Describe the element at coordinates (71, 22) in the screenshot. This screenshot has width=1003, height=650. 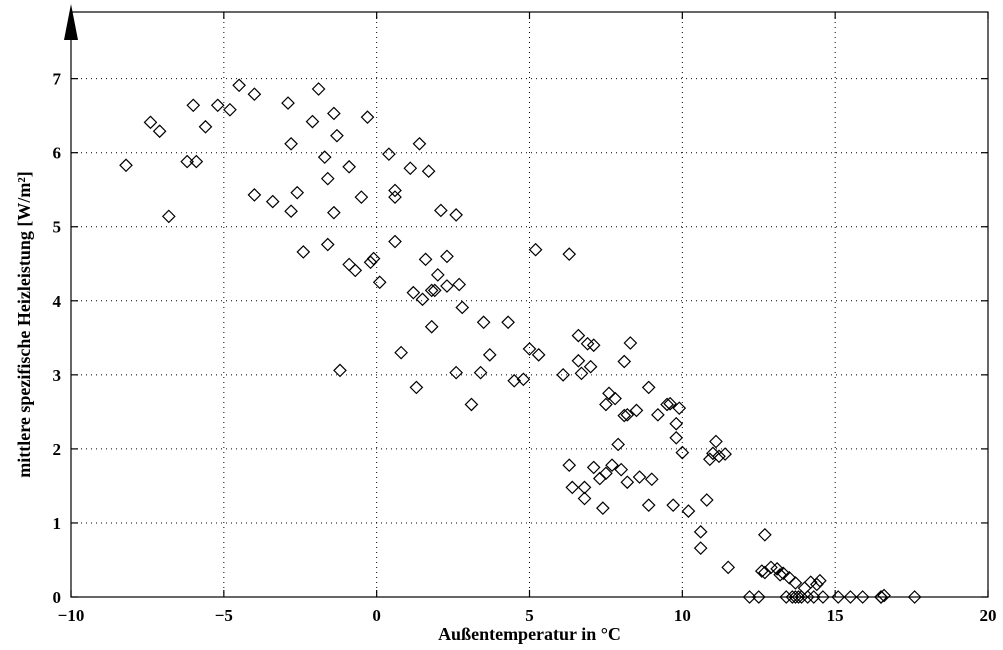
I see `y-axis-arrow-icon` at that location.